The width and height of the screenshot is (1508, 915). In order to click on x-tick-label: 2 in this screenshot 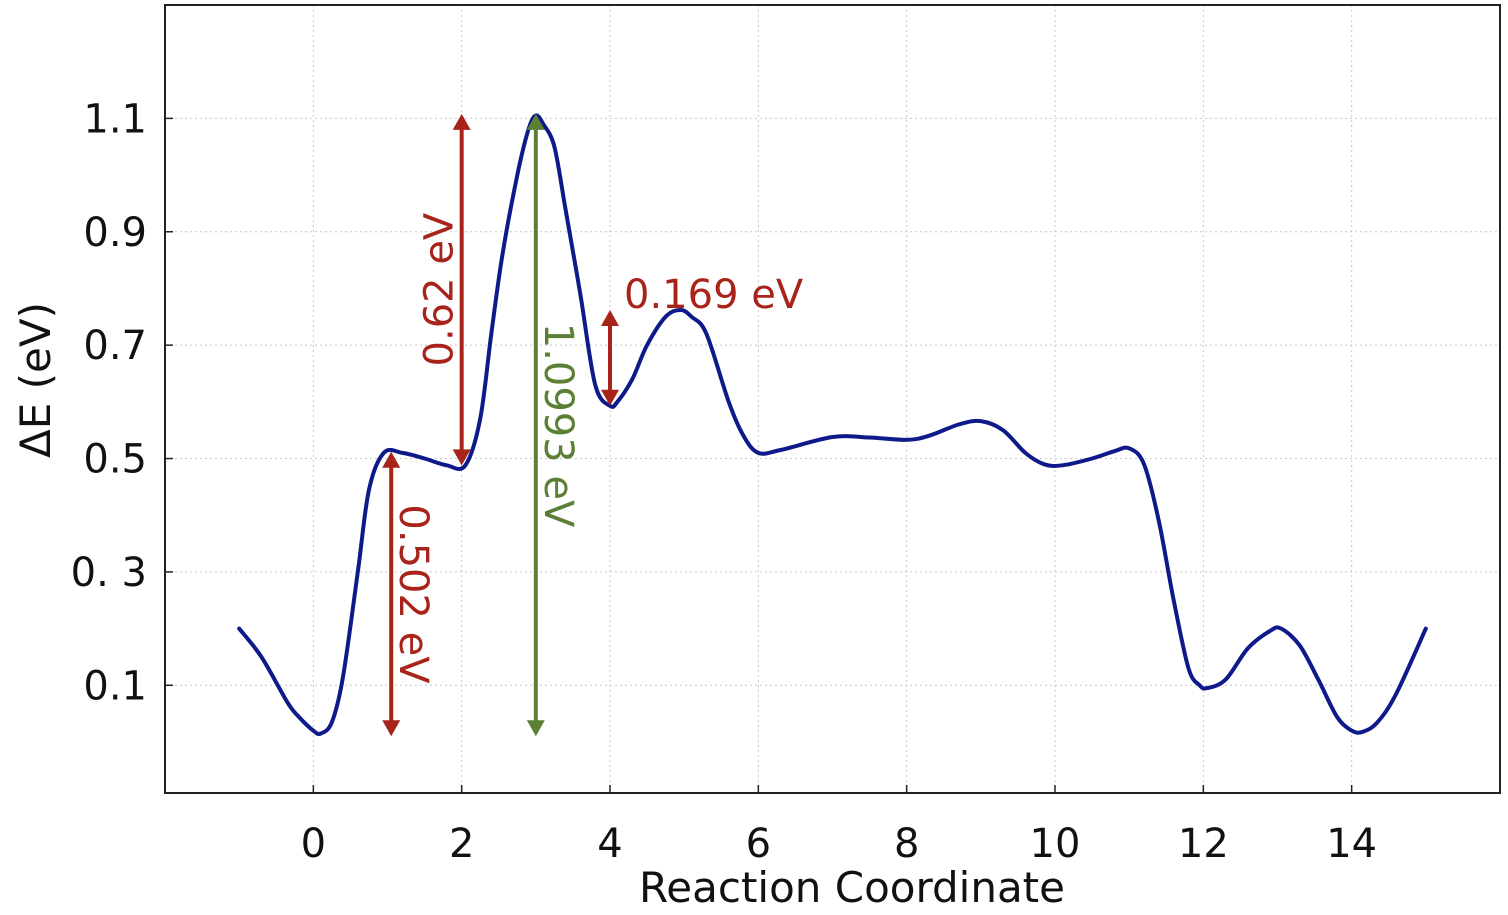, I will do `click(461, 844)`.